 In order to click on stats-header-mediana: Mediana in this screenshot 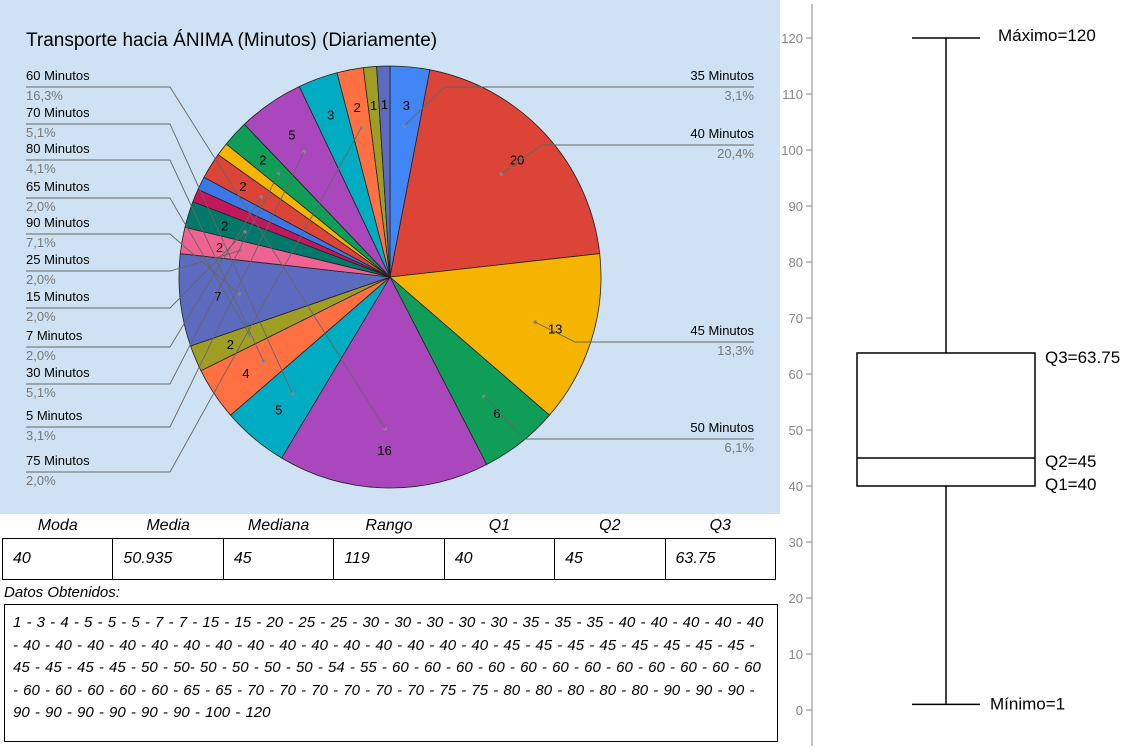, I will do `click(278, 525)`.